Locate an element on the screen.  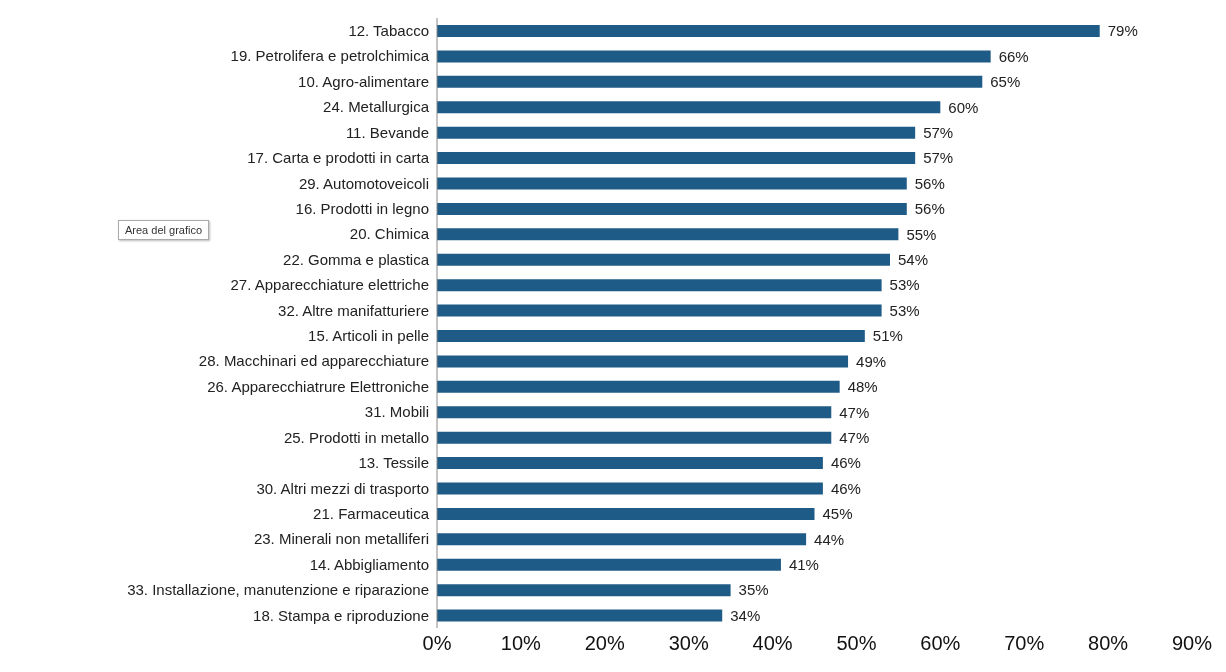
y-tick-label: 29. Automotoveicoli is located at coordinates (363, 183).